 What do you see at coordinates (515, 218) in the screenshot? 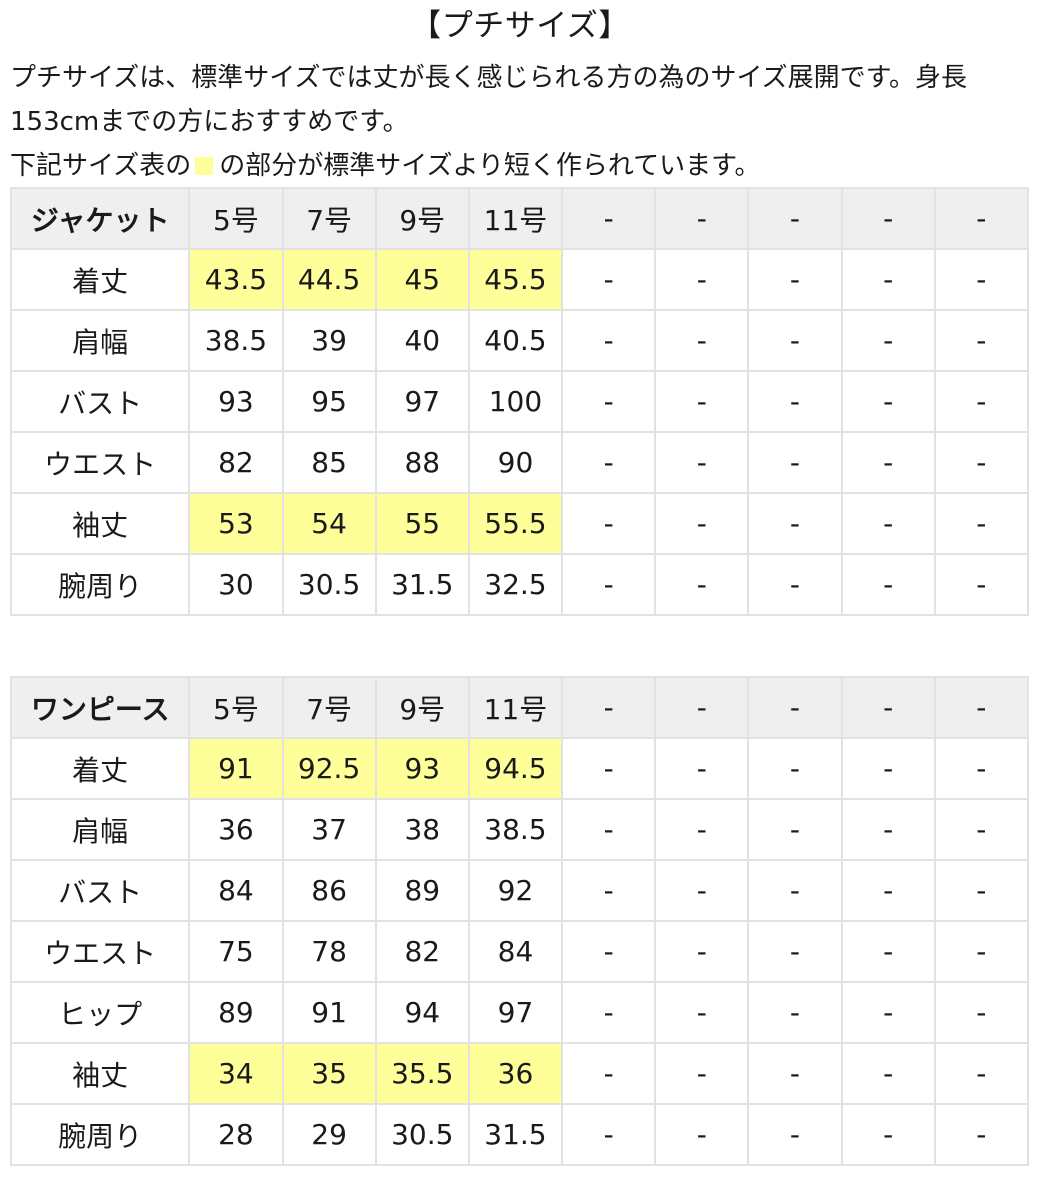
I see `size-header-cell: 11号` at bounding box center [515, 218].